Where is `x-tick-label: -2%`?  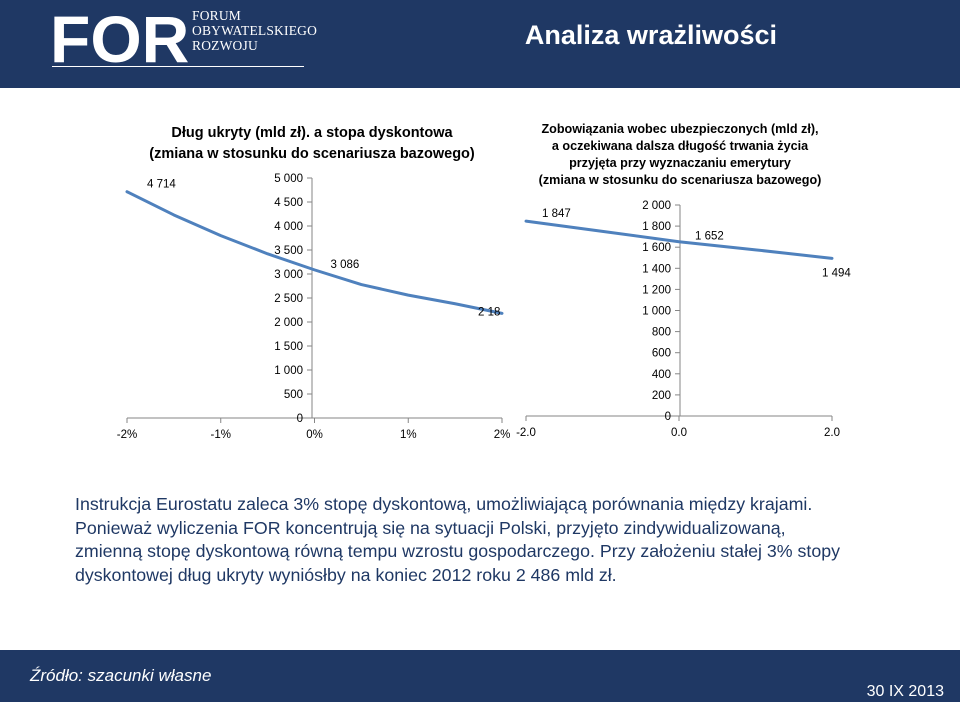
x-tick-label: -2% is located at coordinates (127, 435).